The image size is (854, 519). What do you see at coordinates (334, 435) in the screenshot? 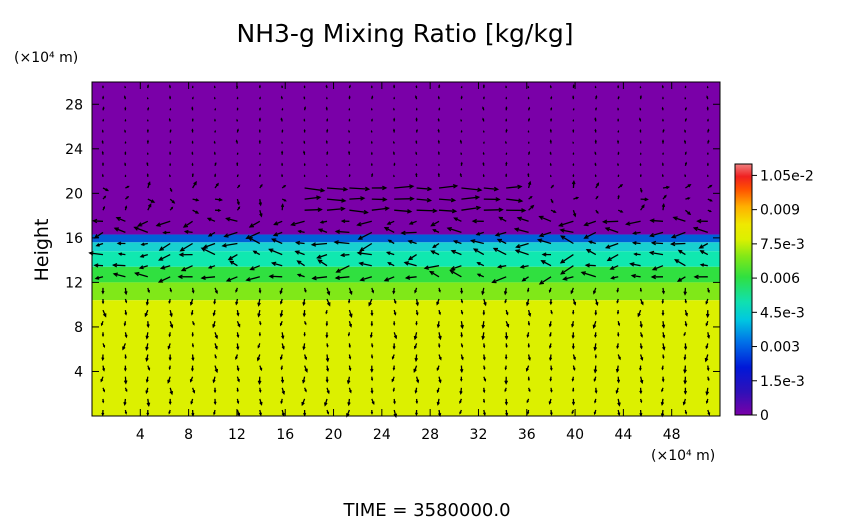
I see `x-tick-label-4: 20` at bounding box center [334, 435].